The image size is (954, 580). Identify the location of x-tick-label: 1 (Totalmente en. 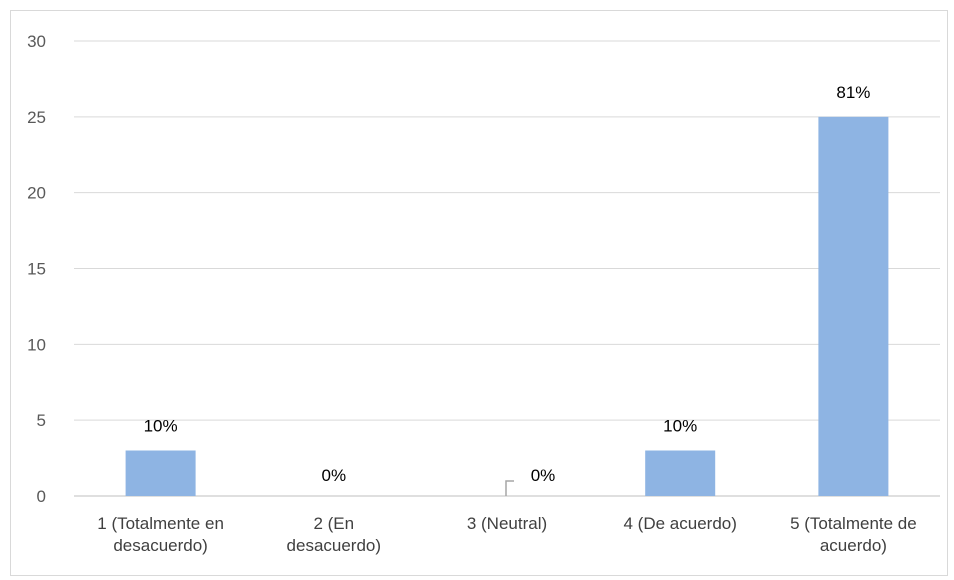
(160, 523).